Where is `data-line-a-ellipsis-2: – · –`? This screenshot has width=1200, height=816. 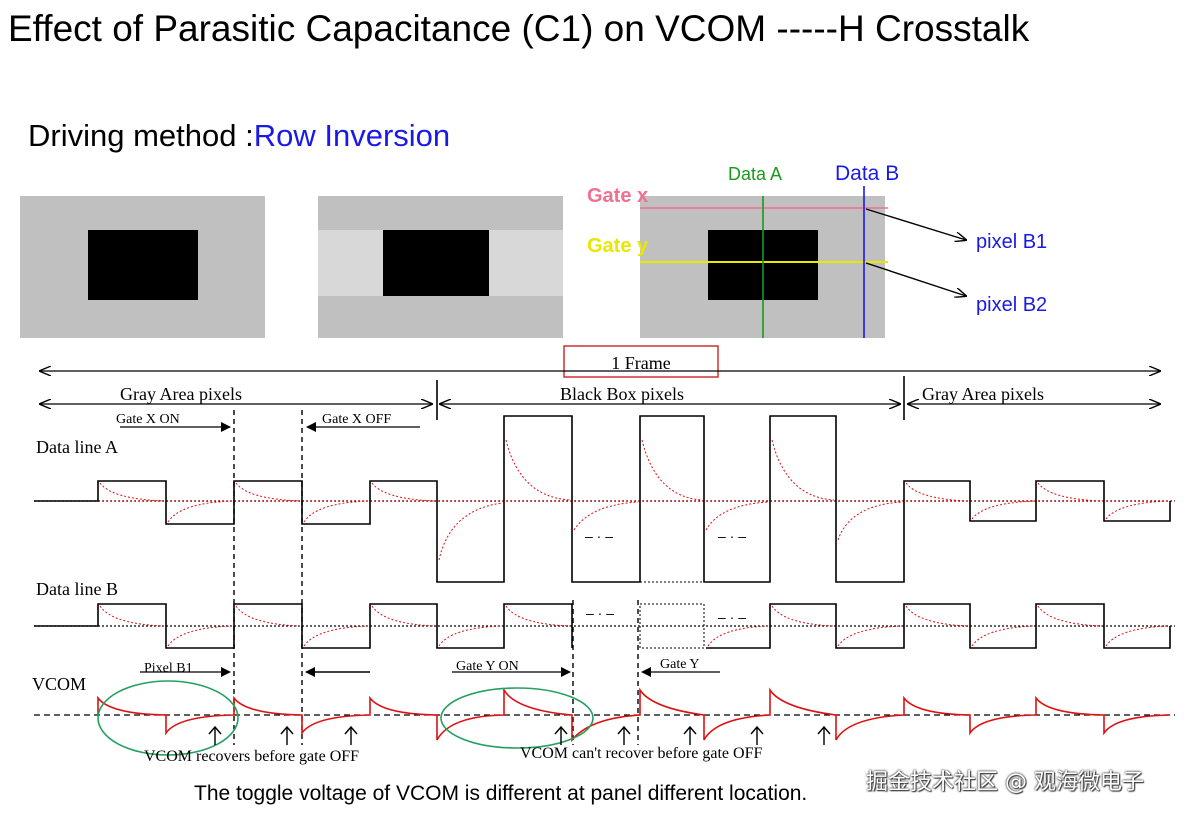
data-line-a-ellipsis-2: – · – is located at coordinates (732, 536).